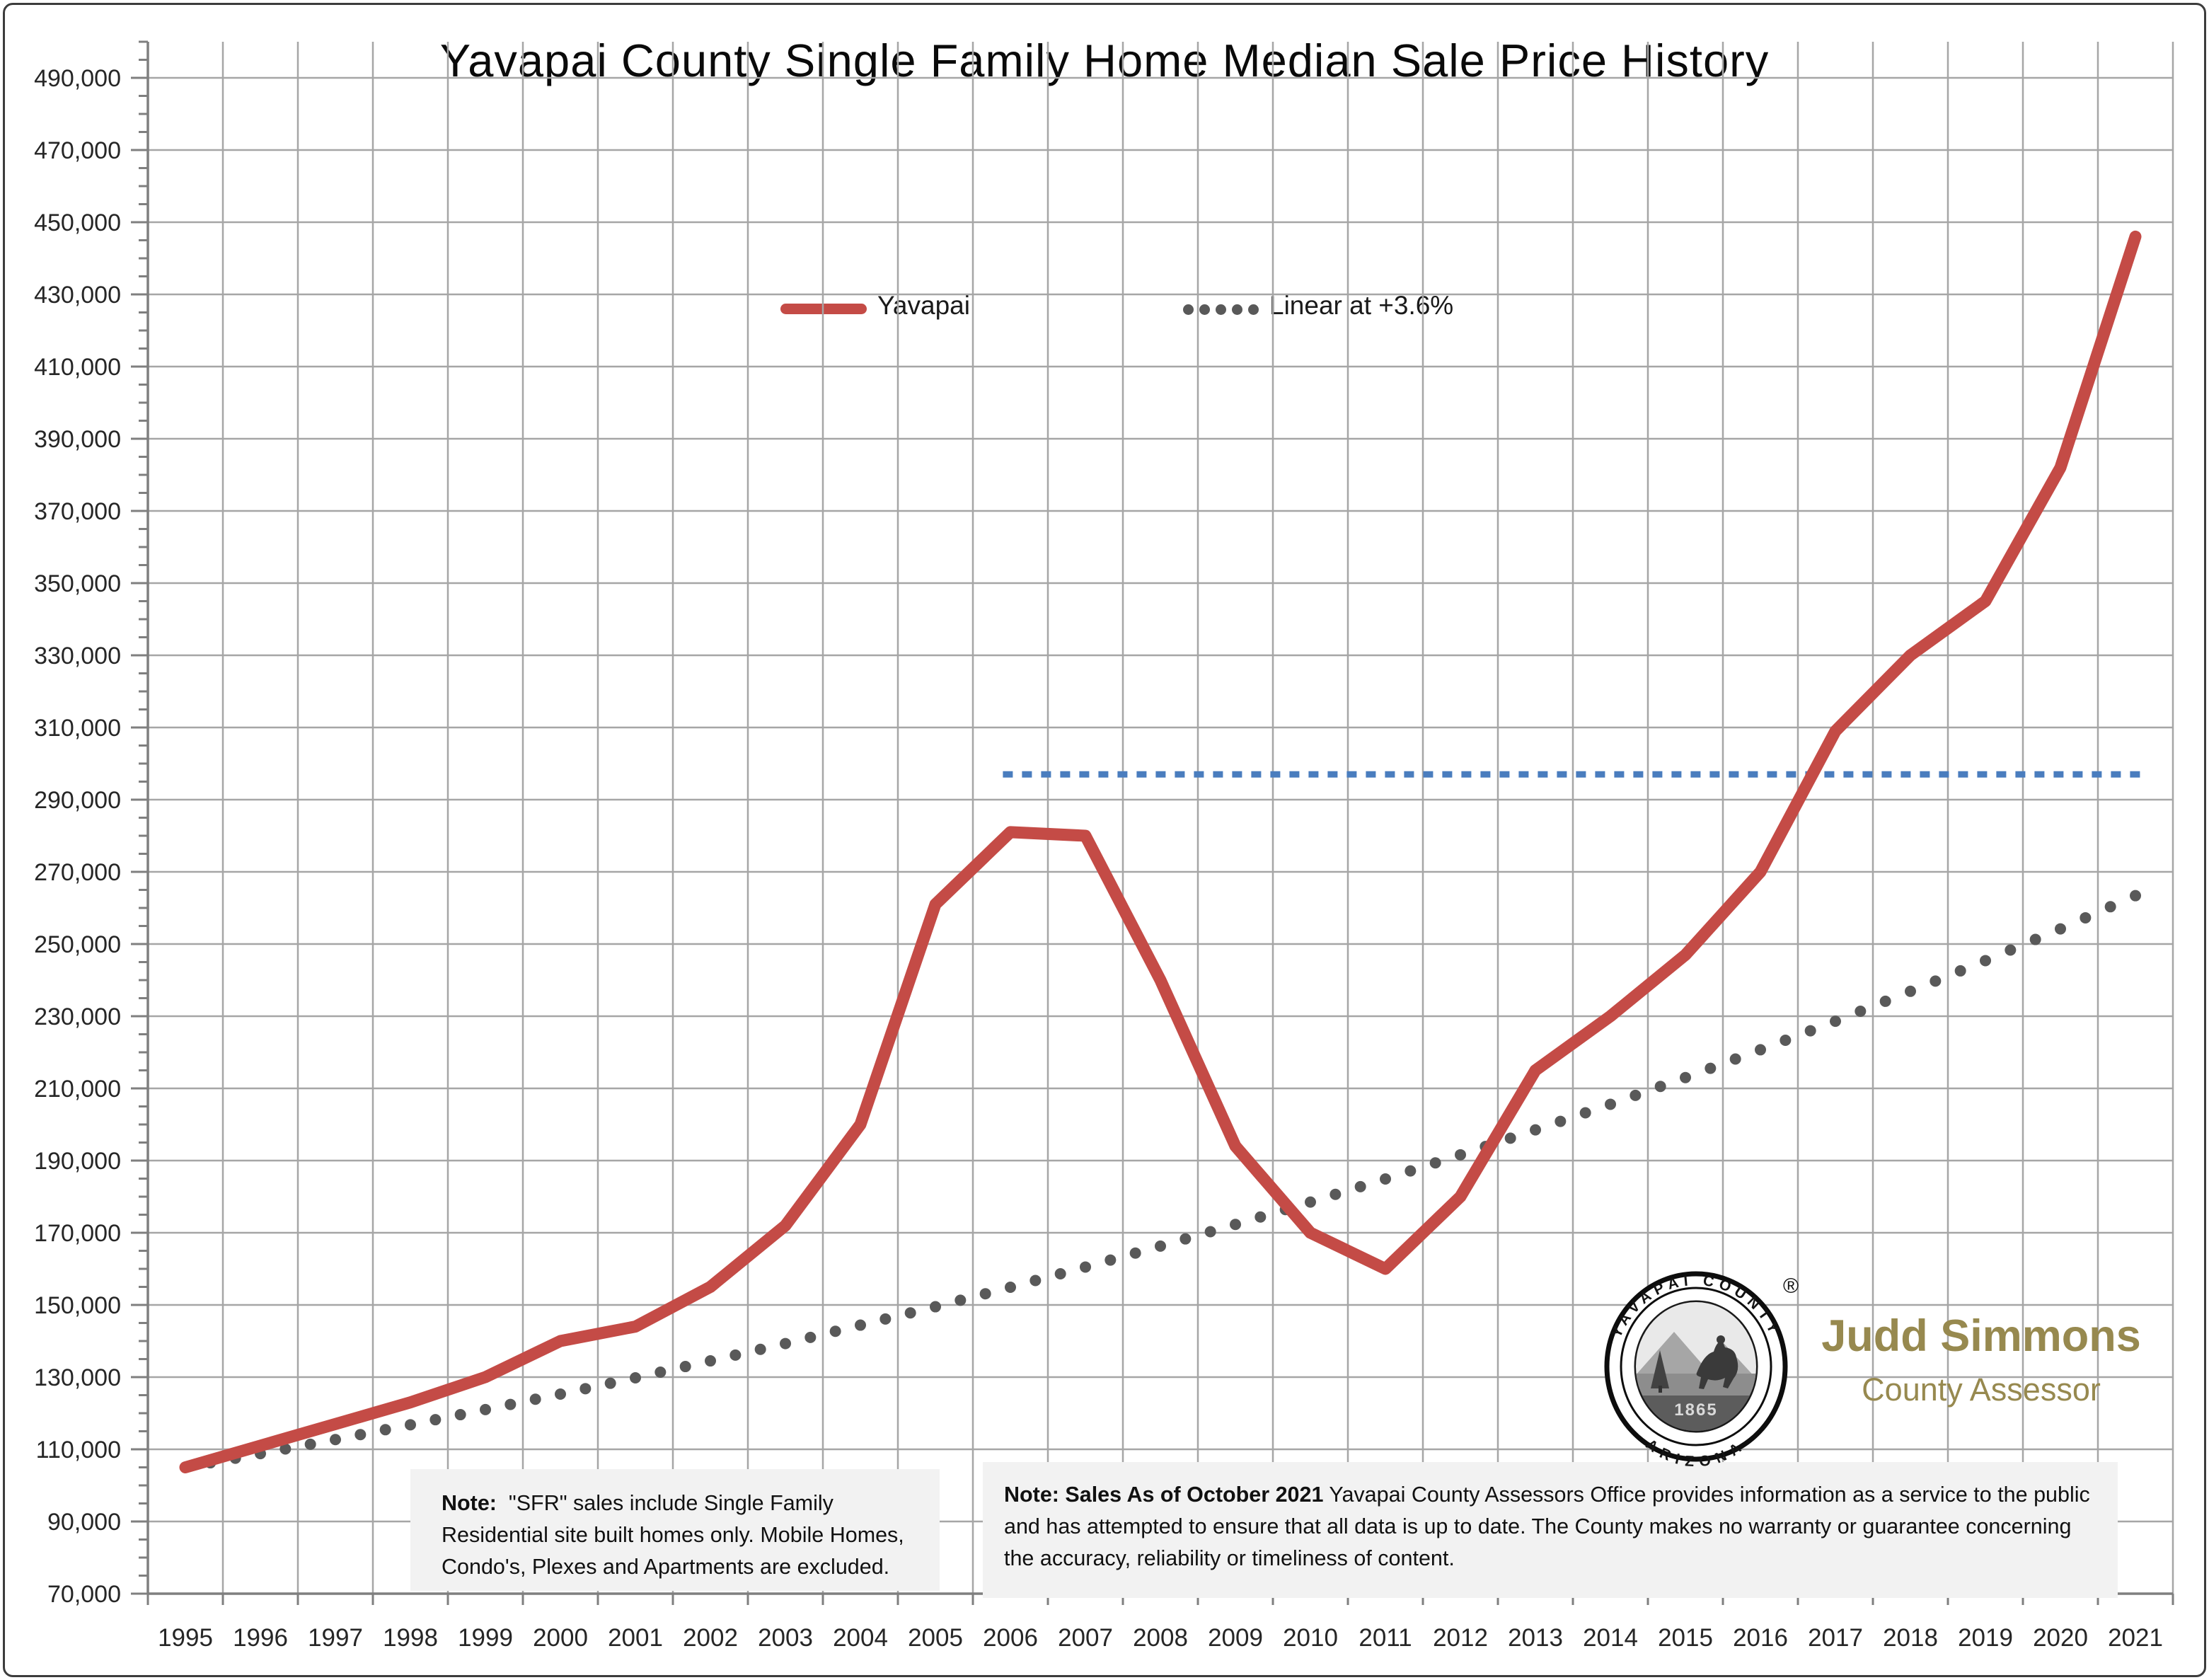  What do you see at coordinates (1160, 1638) in the screenshot?
I see `x-tick-label: 2008` at bounding box center [1160, 1638].